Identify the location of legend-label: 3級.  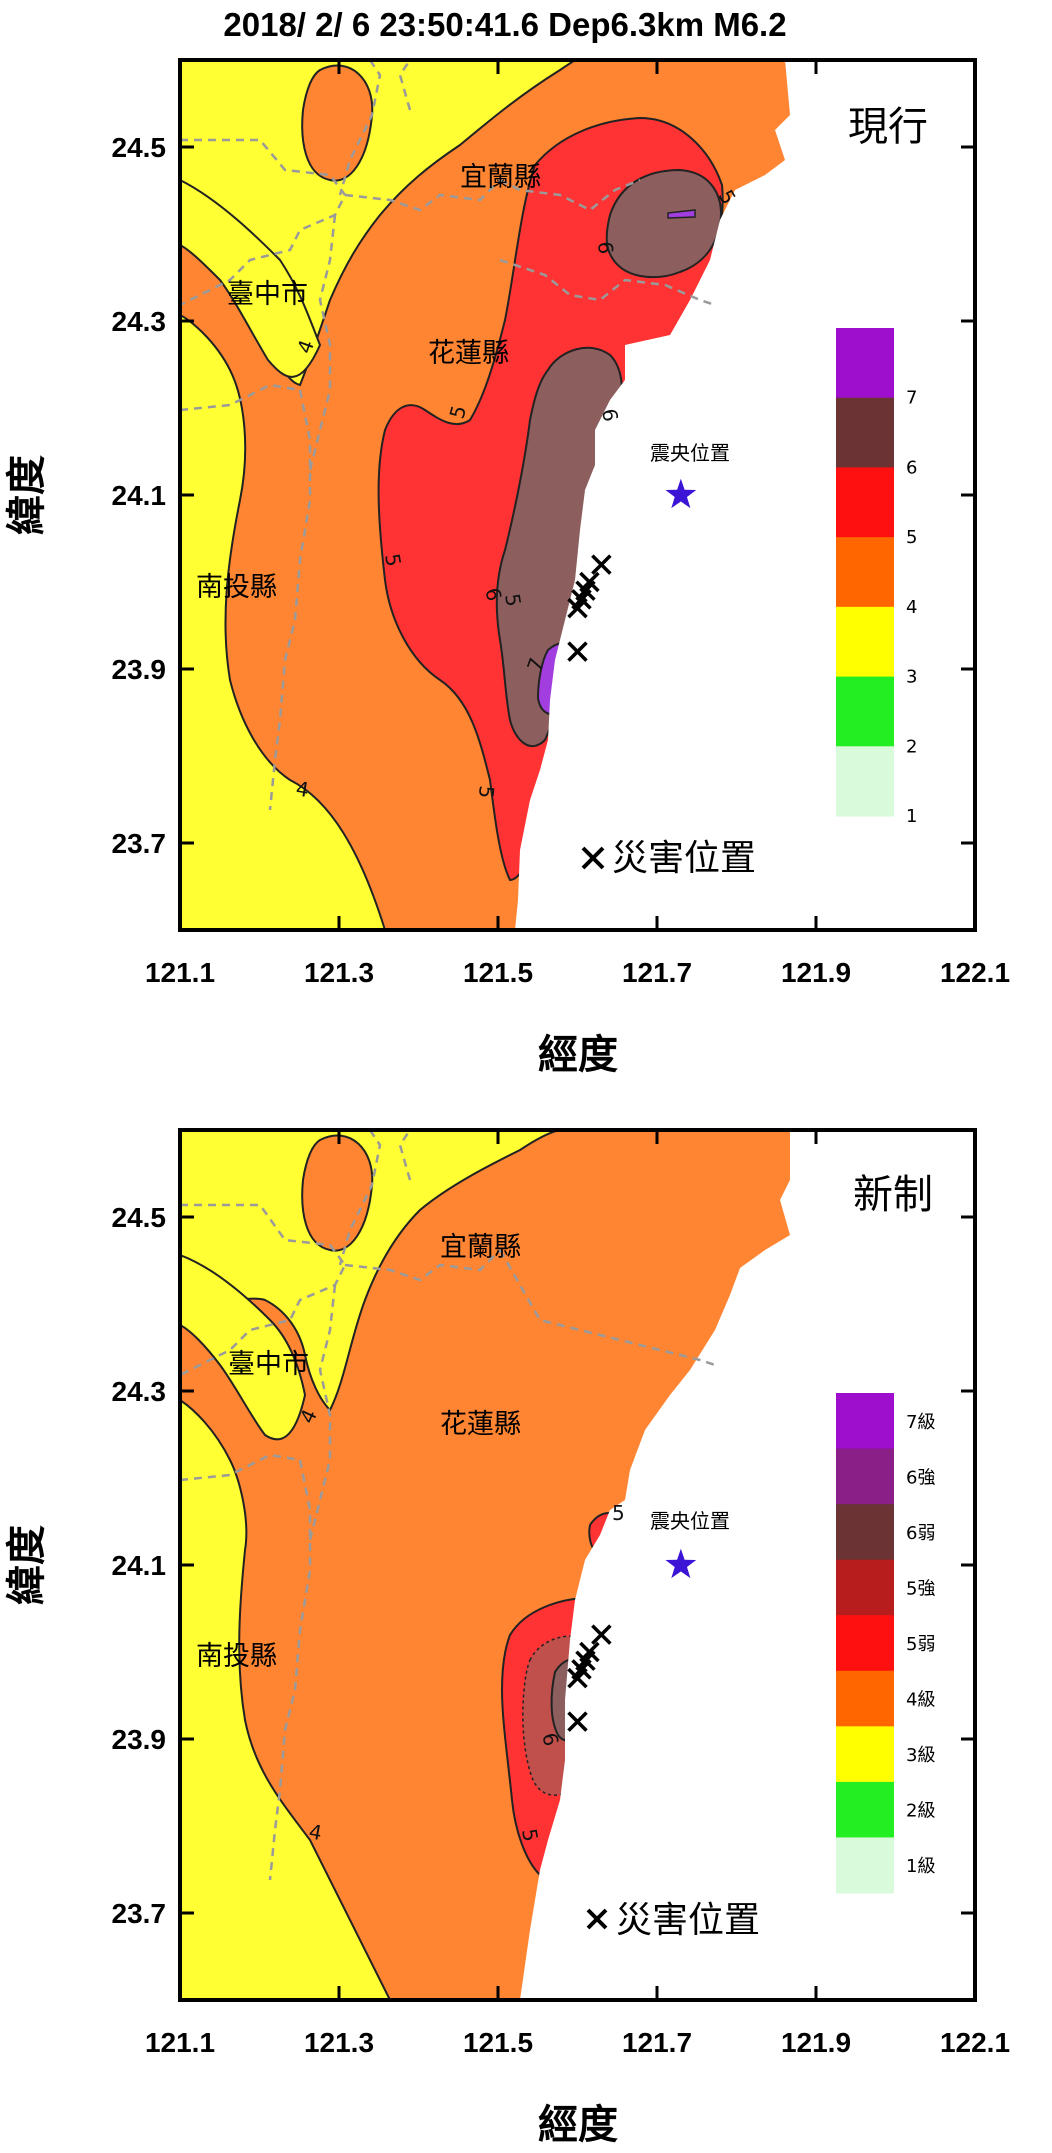
(920, 1755).